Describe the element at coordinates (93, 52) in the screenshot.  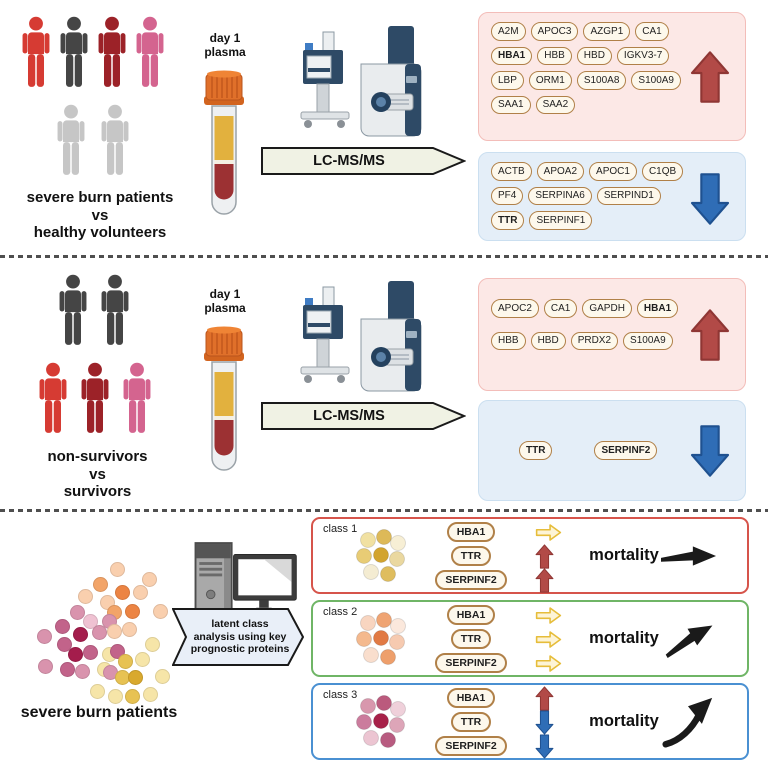
I see `panel1-patient-group` at that location.